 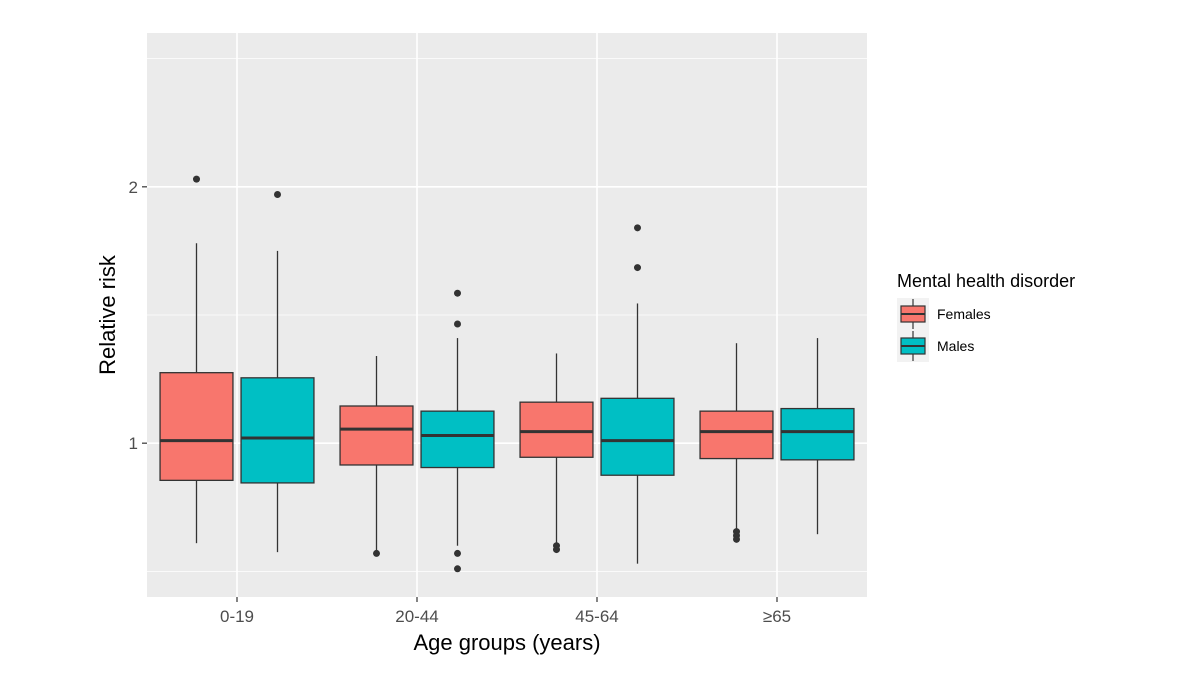 I want to click on x-axis-title: Age groups (years), so click(x=506, y=642).